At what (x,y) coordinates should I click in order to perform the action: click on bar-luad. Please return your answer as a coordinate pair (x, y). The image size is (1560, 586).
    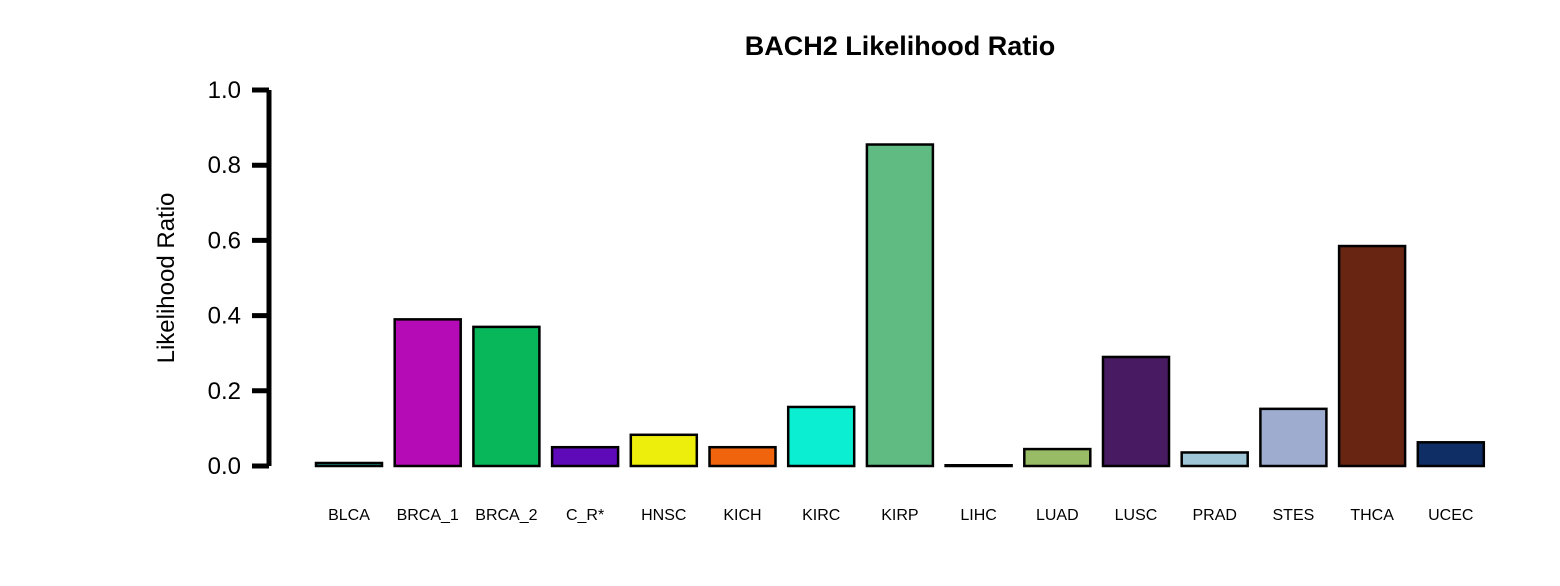
    Looking at the image, I should click on (1057, 457).